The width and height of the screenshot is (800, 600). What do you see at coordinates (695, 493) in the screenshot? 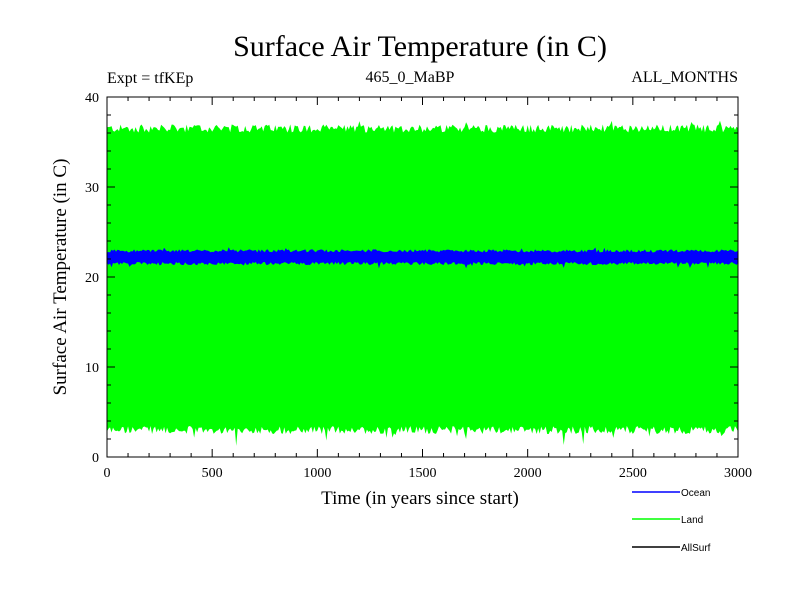
I see `legend-label-ocean: Ocean` at bounding box center [695, 493].